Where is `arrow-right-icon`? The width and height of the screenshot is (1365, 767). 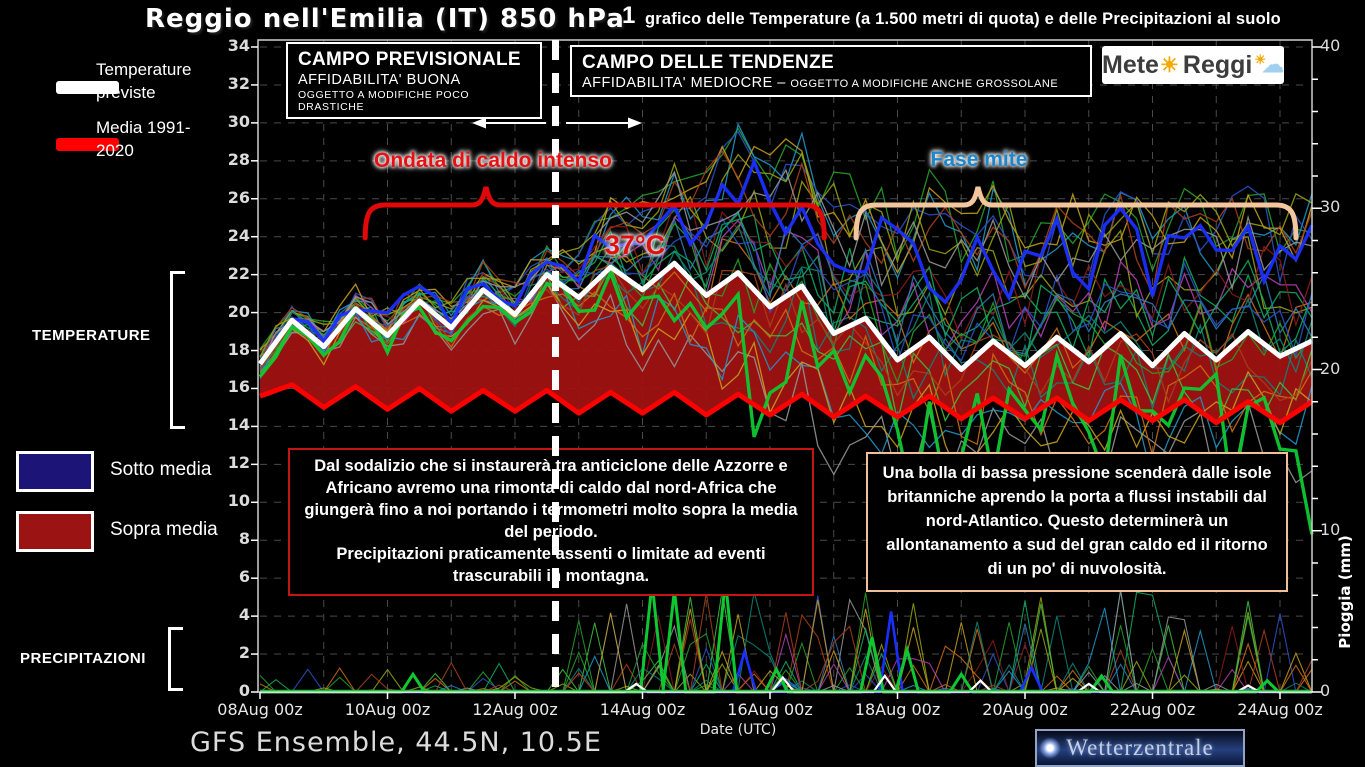 arrow-right-icon is located at coordinates (635, 123).